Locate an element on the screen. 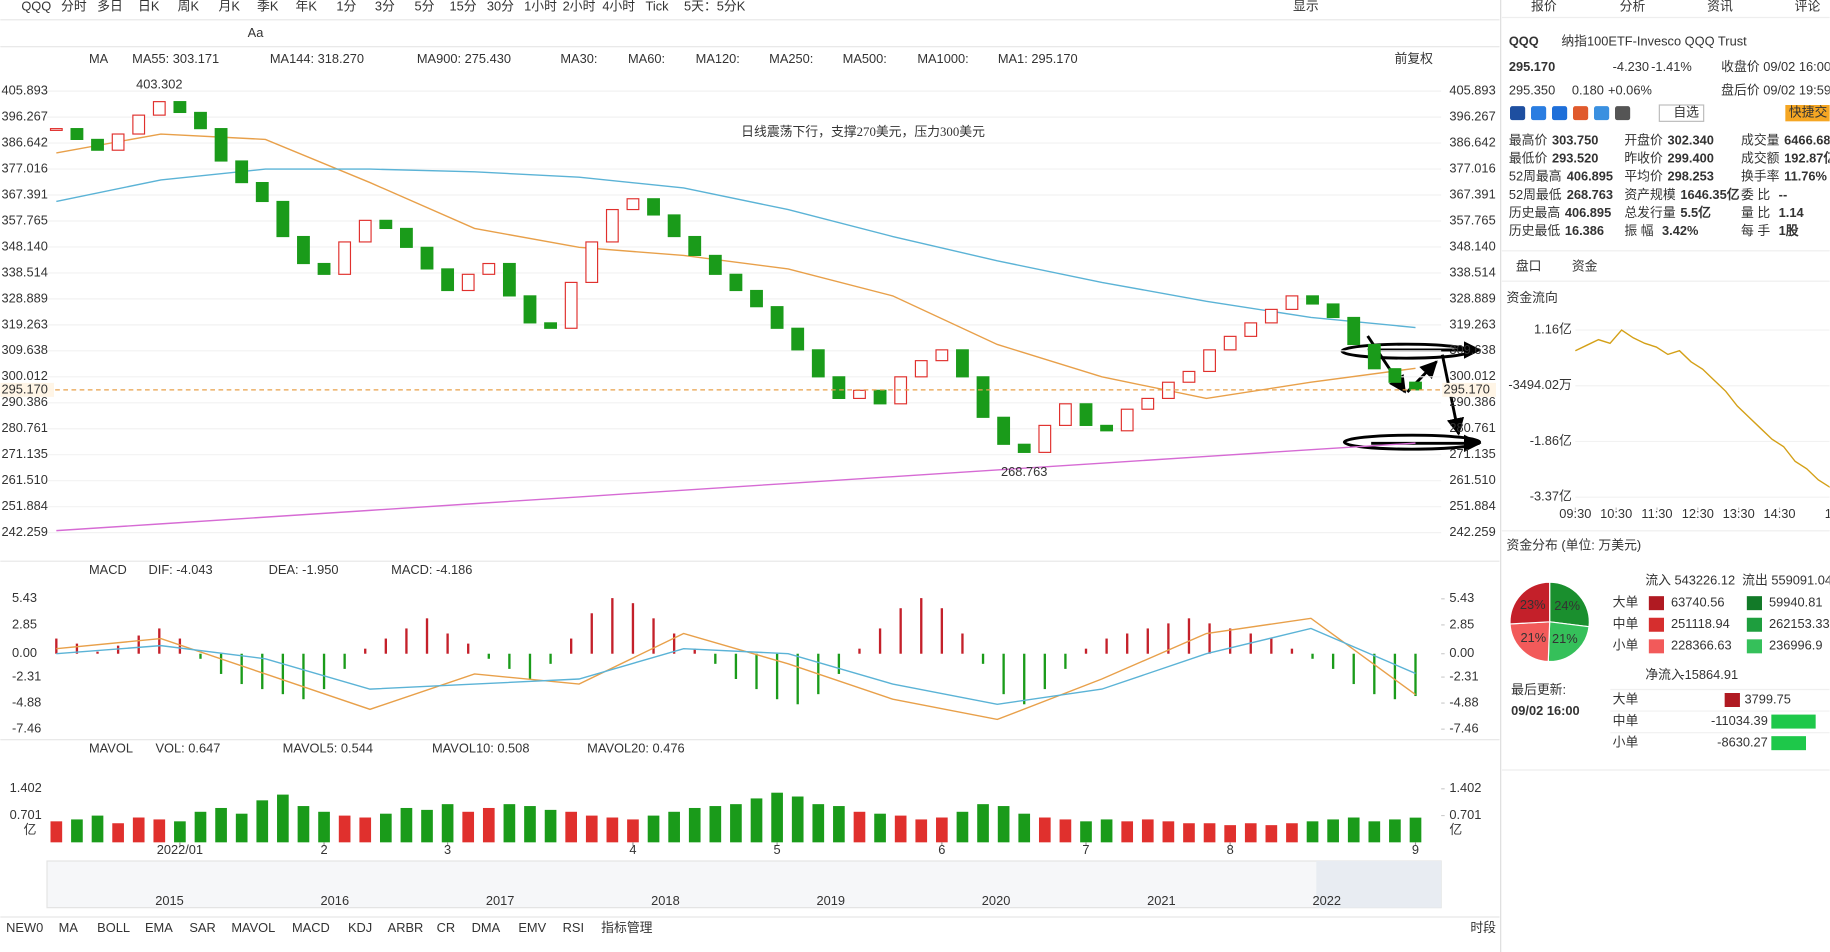 The height and width of the screenshot is (952, 1830). indicator-button: EMA is located at coordinates (159, 927).